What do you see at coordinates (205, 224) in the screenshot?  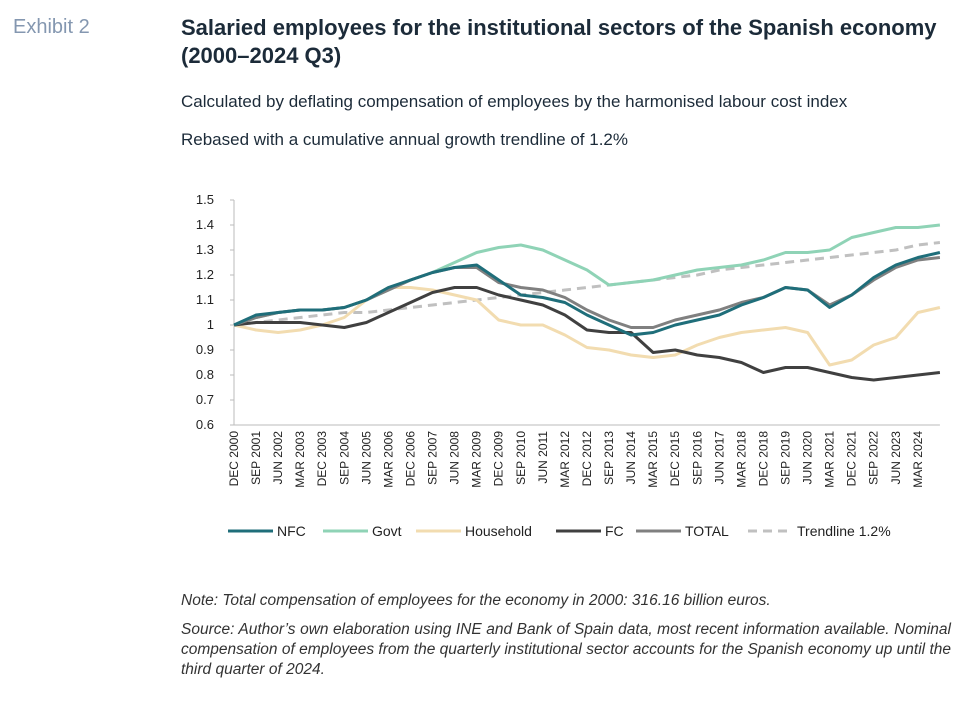 I see `y-tick-label: 1.4` at bounding box center [205, 224].